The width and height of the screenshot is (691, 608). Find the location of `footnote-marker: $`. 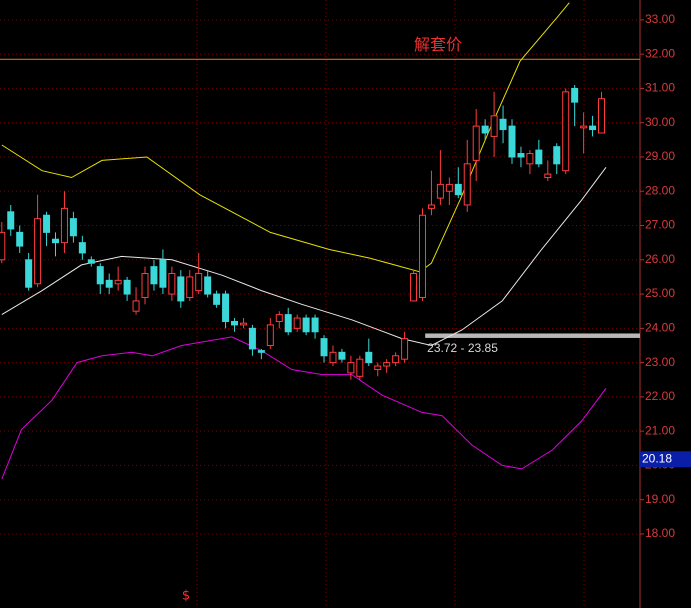

footnote-marker: $ is located at coordinates (186, 596).